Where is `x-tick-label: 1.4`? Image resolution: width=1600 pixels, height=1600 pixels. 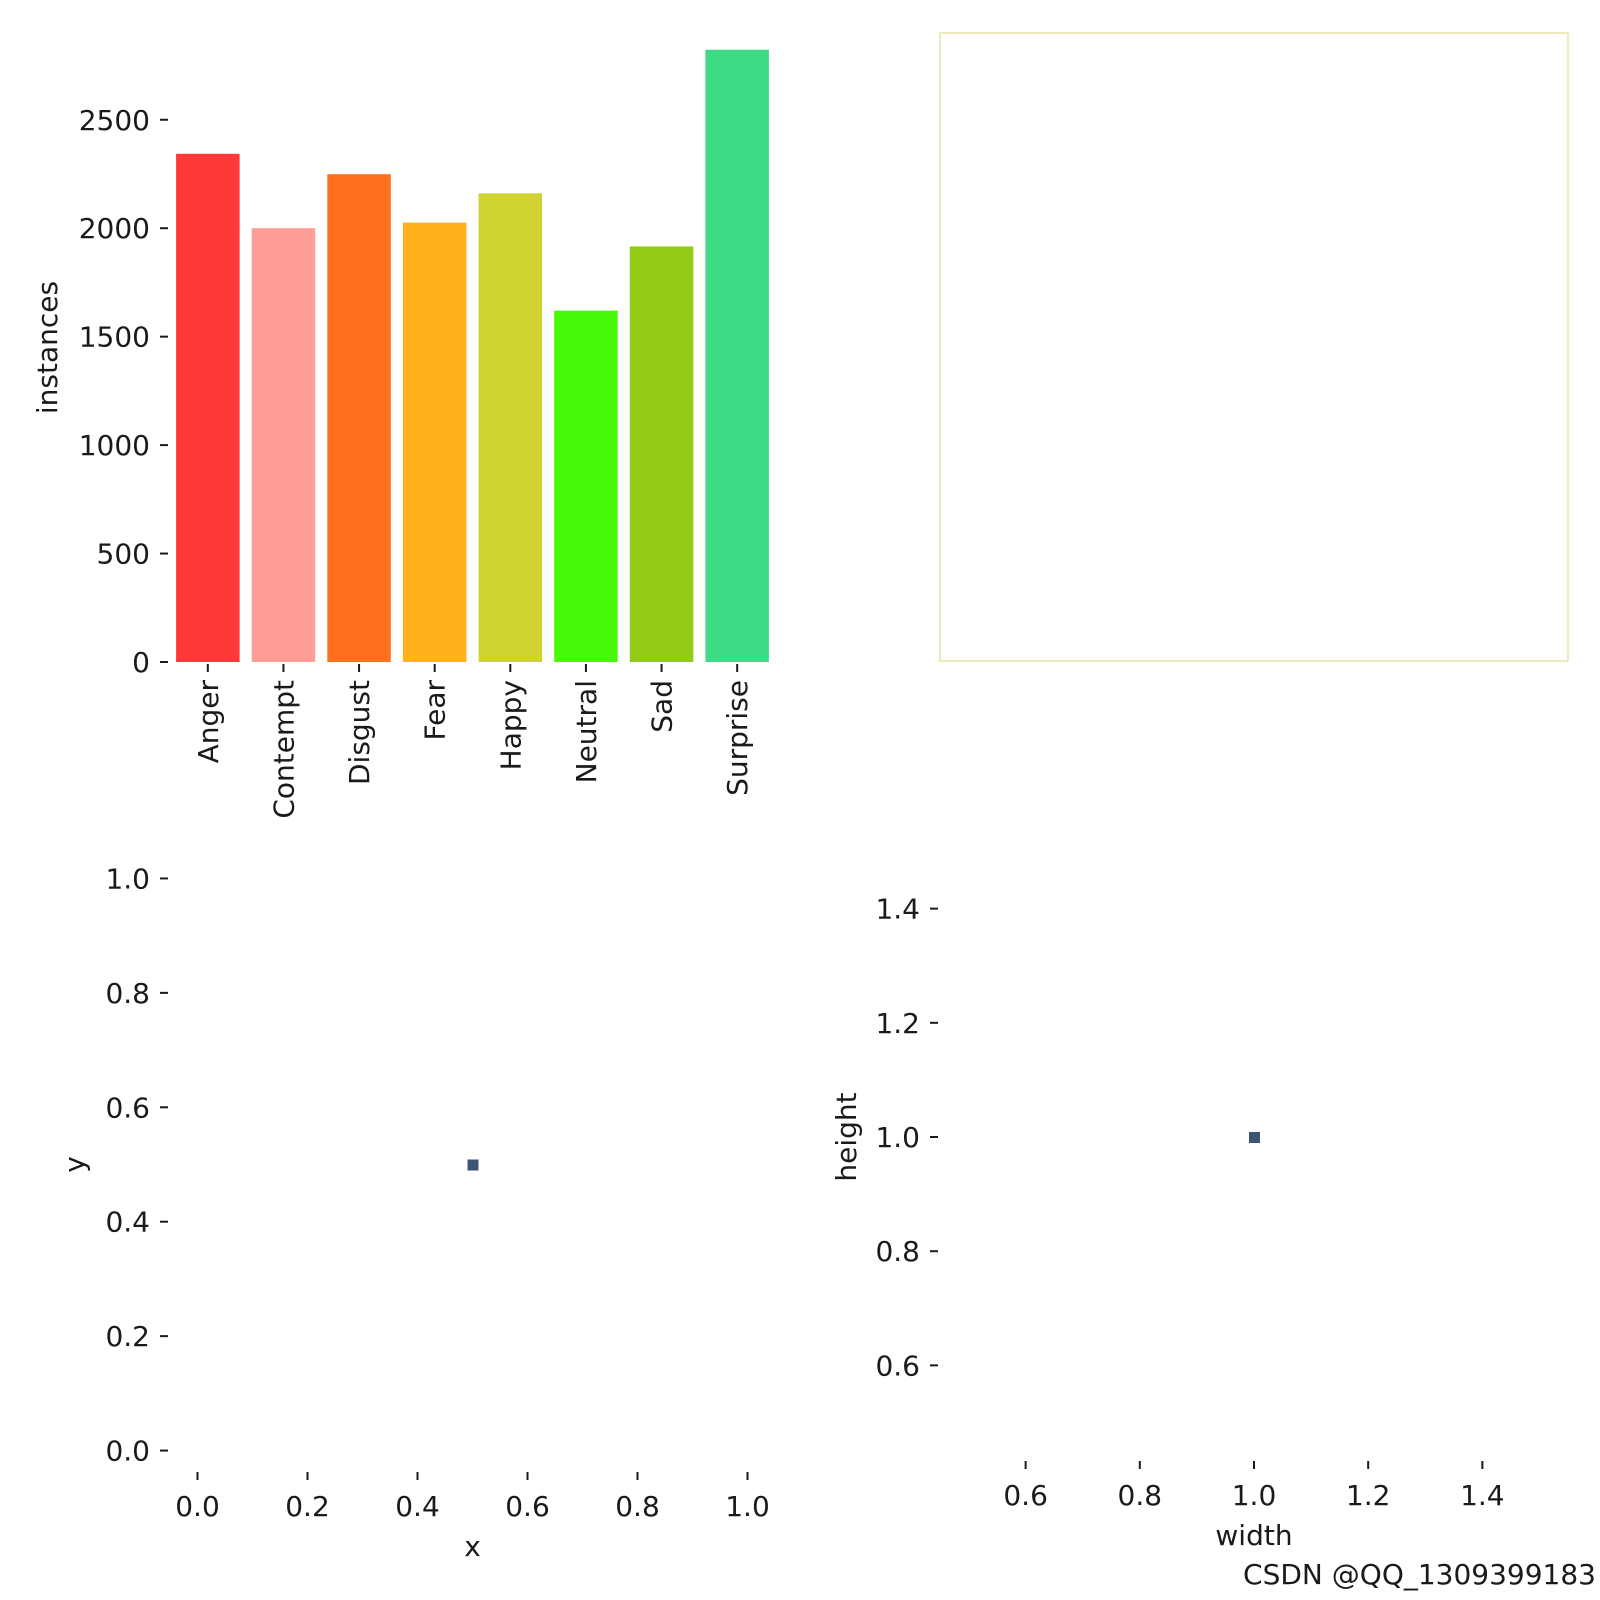
x-tick-label: 1.4 is located at coordinates (1482, 1495).